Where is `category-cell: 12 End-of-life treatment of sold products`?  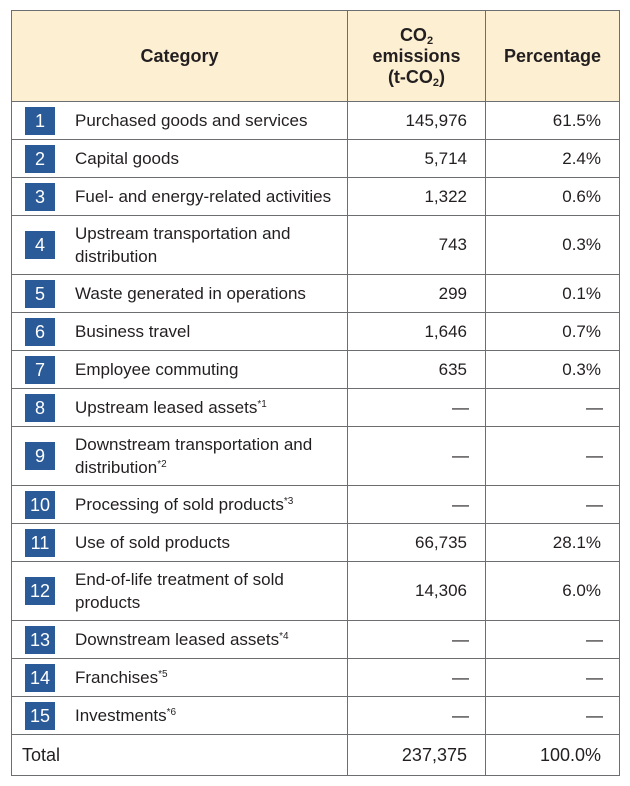 category-cell: 12 End-of-life treatment of sold products is located at coordinates (179, 591).